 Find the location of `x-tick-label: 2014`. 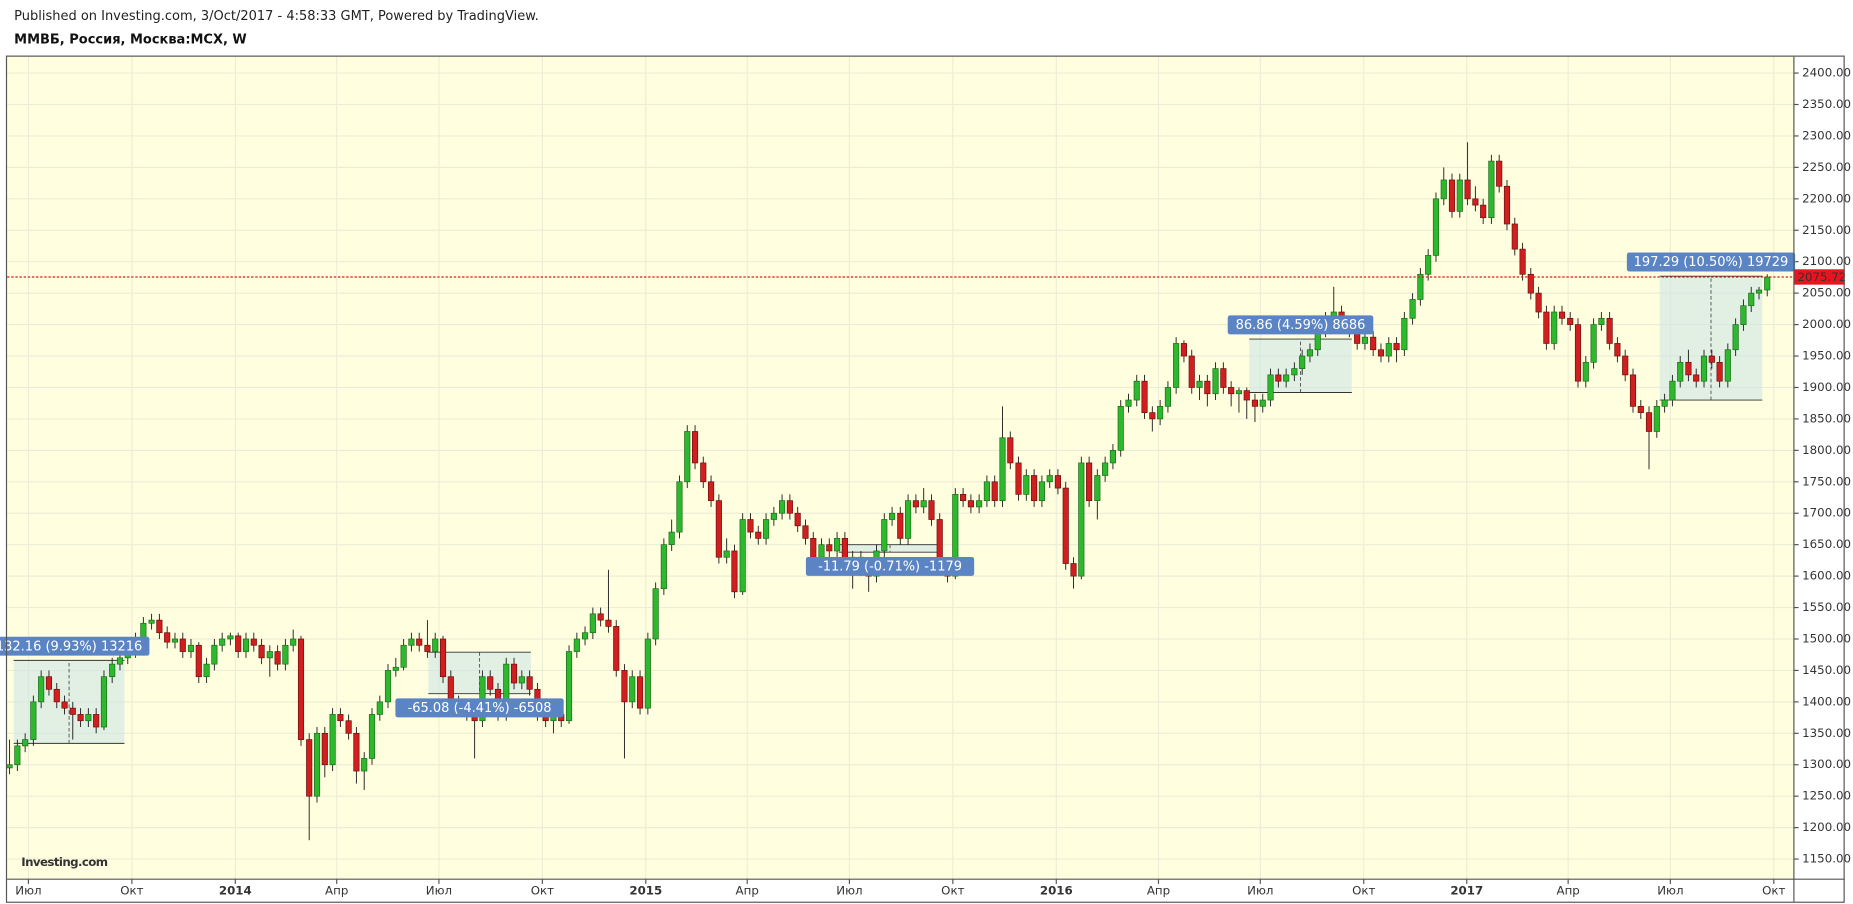

x-tick-label: 2014 is located at coordinates (235, 891).